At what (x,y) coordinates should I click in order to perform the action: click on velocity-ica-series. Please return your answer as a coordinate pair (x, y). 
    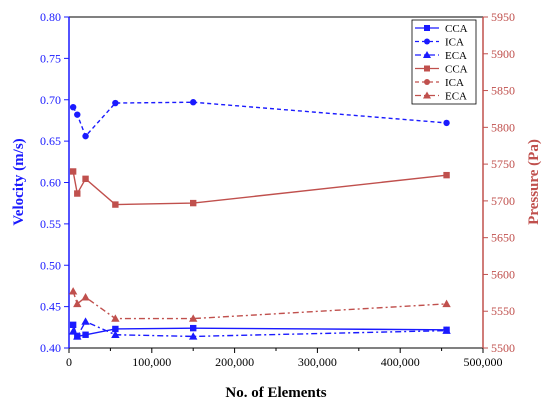
    Looking at the image, I should click on (259, 119).